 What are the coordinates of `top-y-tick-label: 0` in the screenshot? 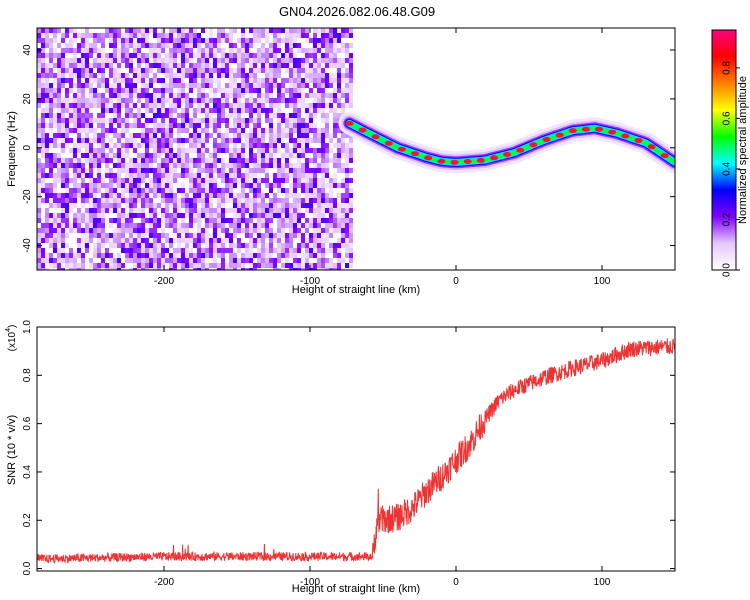 It's located at (27, 148).